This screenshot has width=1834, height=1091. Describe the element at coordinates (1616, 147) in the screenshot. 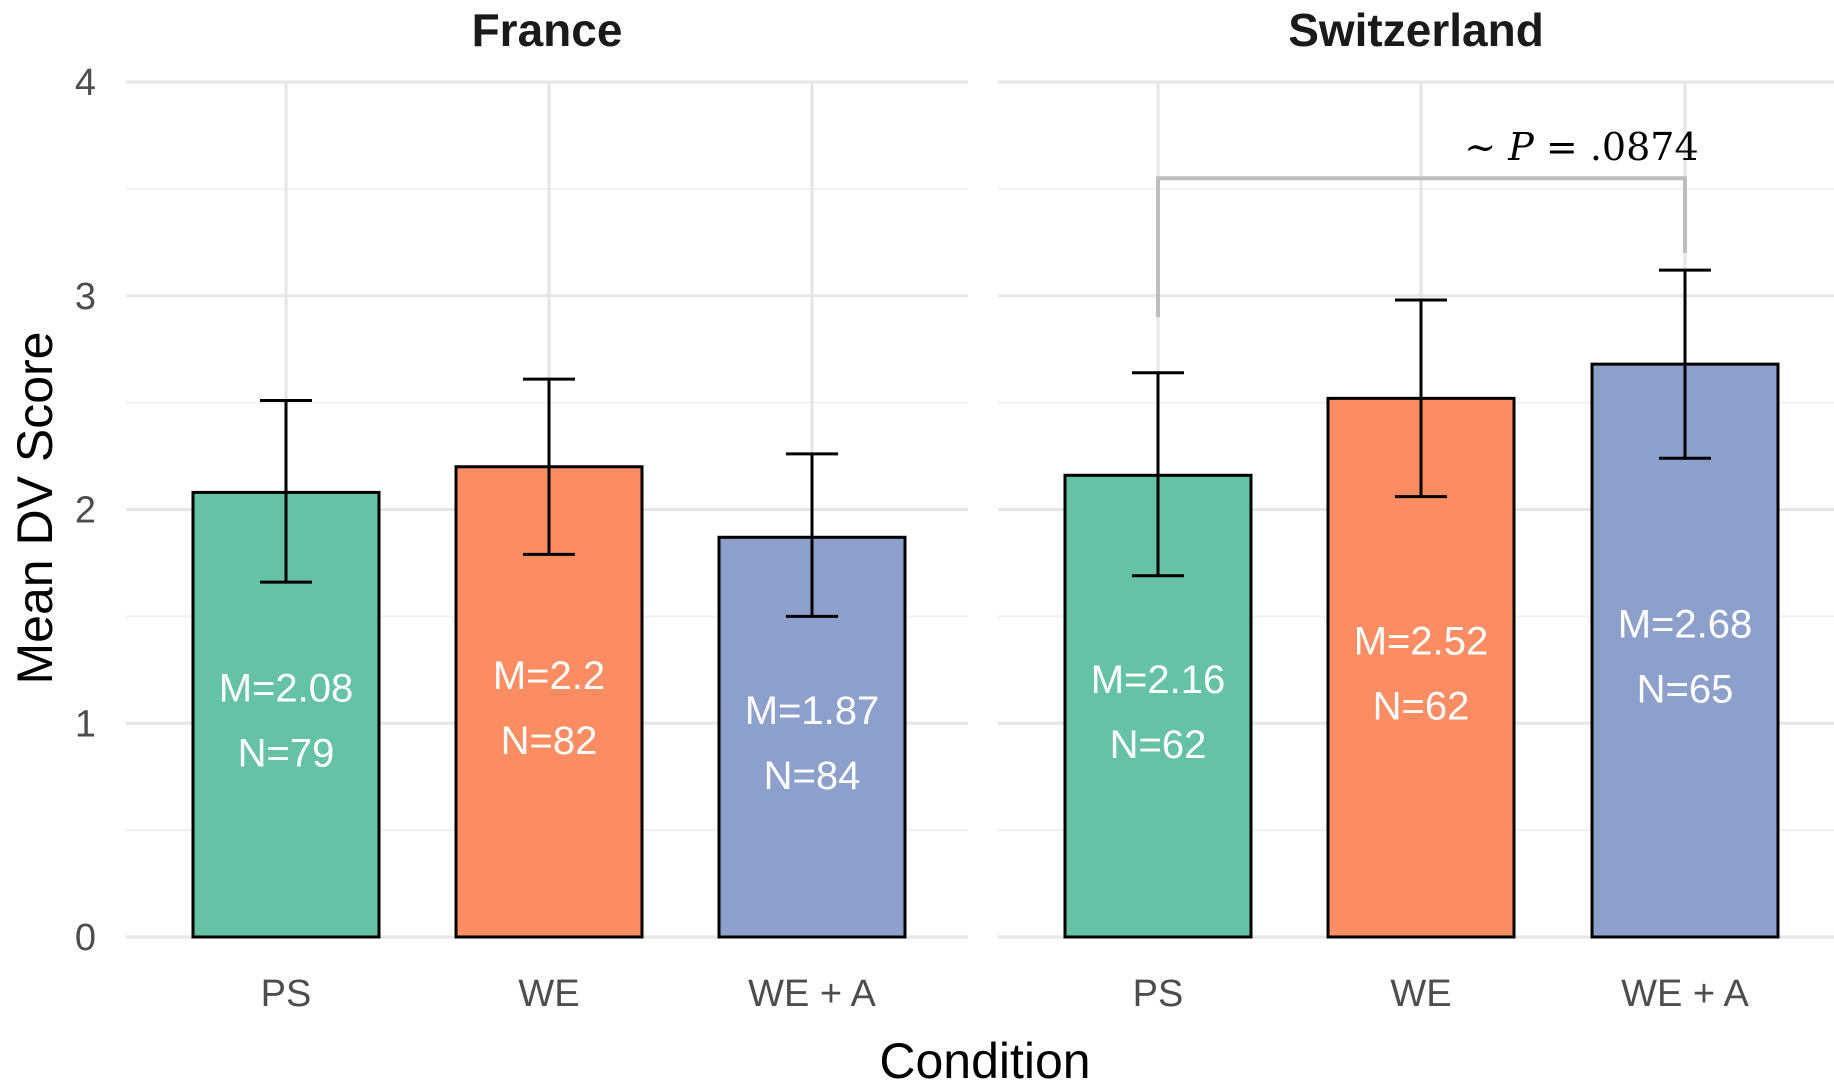

I see `p-value-number: = .0874` at that location.